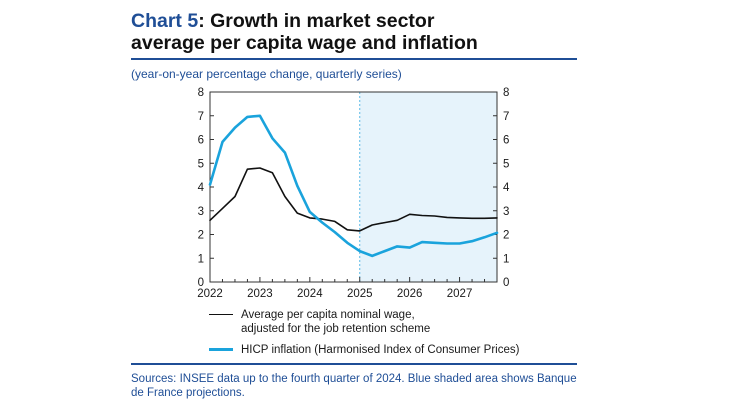 The height and width of the screenshot is (410, 730). I want to click on x-tick-label-2025: 2025, so click(360, 294).